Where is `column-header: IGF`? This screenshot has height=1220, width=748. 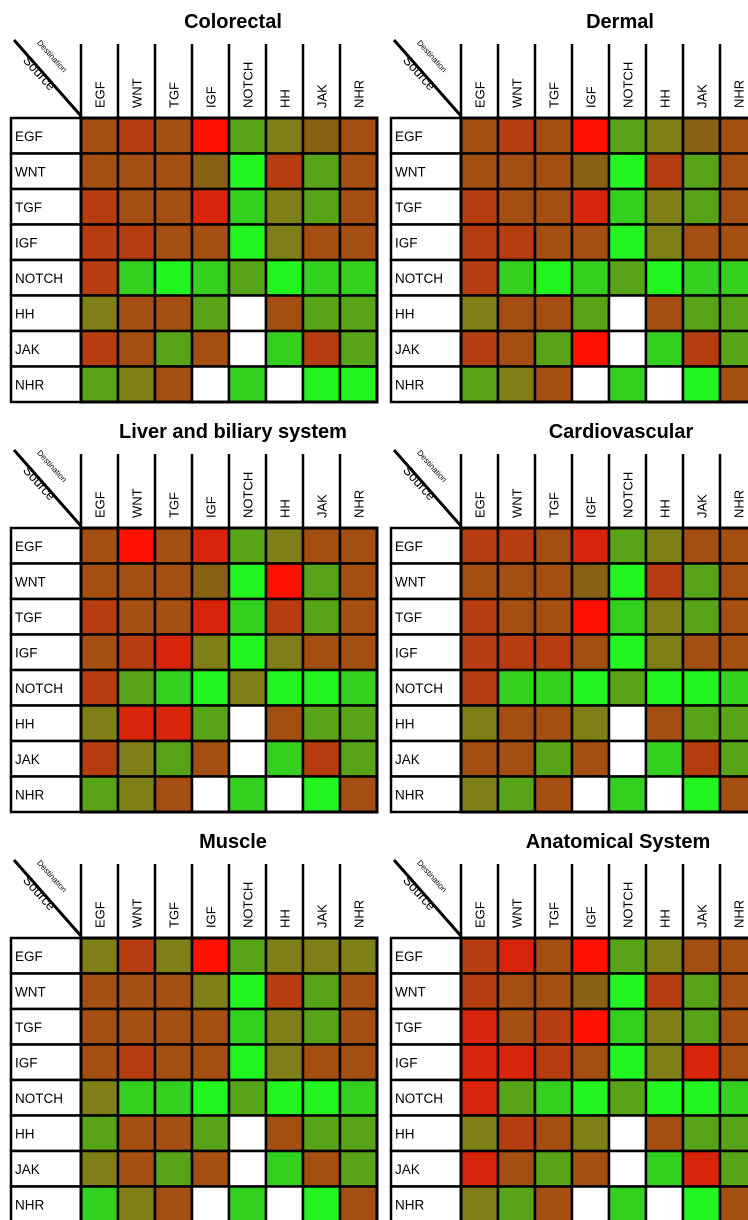
column-header: IGF is located at coordinates (211, 917).